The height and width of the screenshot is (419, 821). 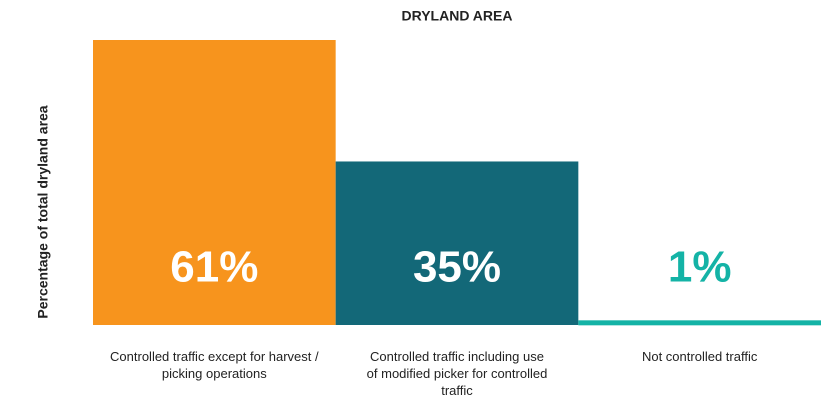 I want to click on chart-title: DRYLAND AREA, so click(x=457, y=16).